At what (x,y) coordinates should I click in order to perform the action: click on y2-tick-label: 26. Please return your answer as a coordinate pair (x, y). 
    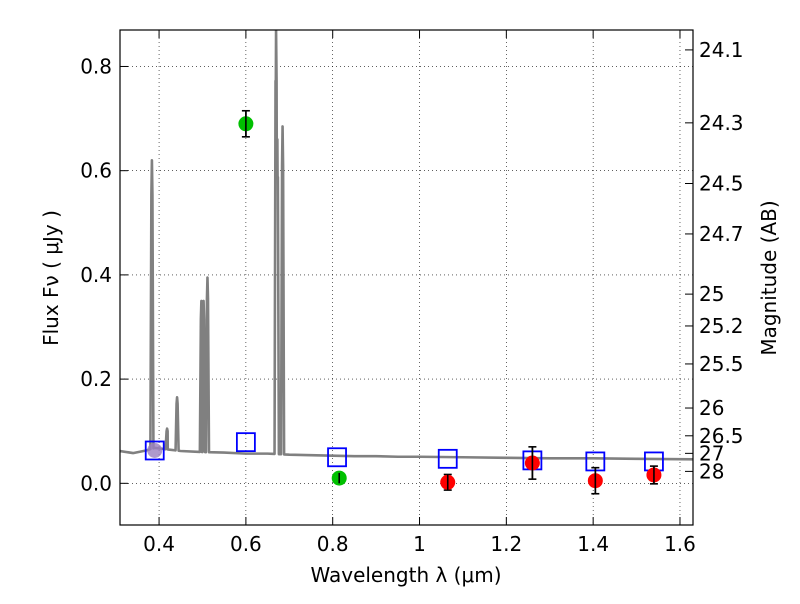
    Looking at the image, I should click on (711, 408).